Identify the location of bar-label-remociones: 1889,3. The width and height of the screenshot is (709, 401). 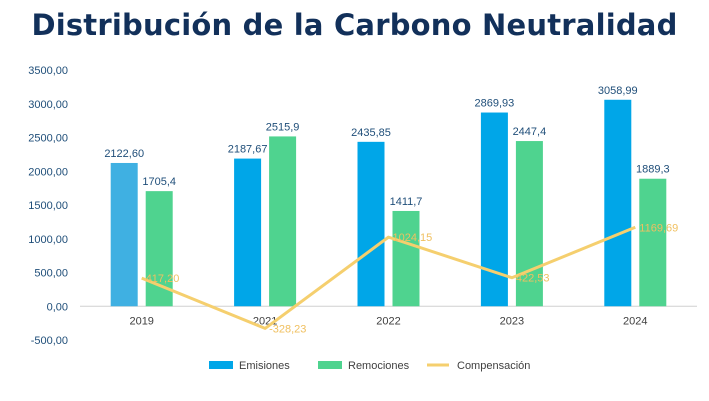
(653, 170).